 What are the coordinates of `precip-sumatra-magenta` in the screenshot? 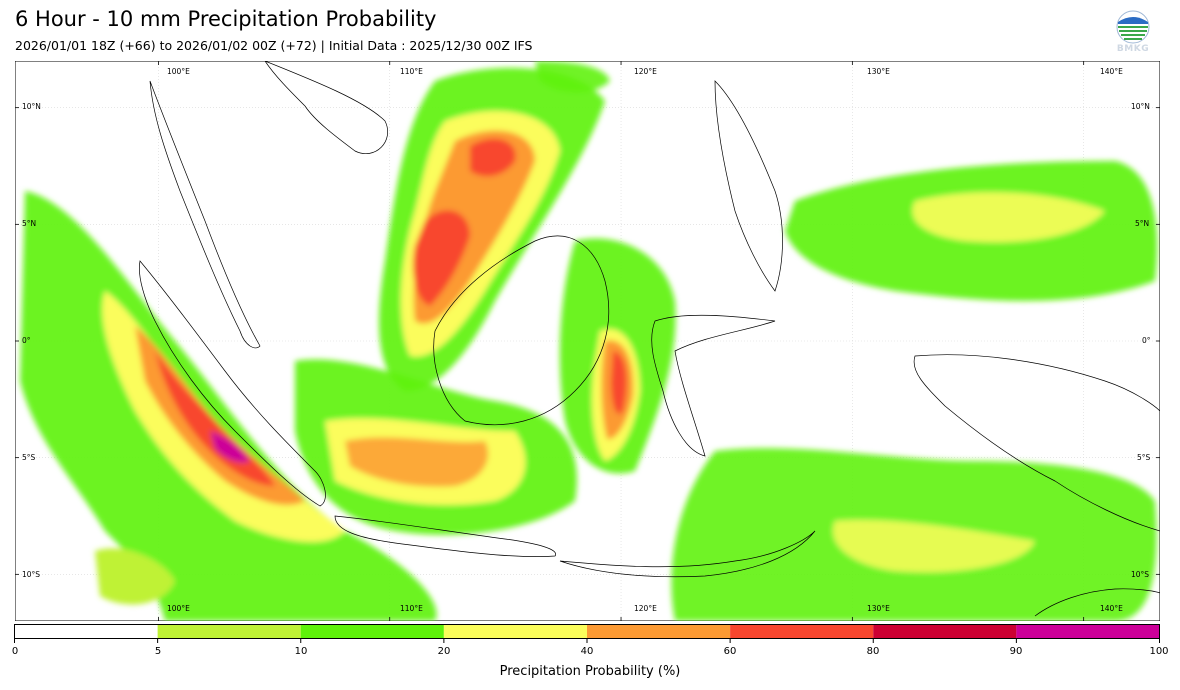 It's located at (230, 447).